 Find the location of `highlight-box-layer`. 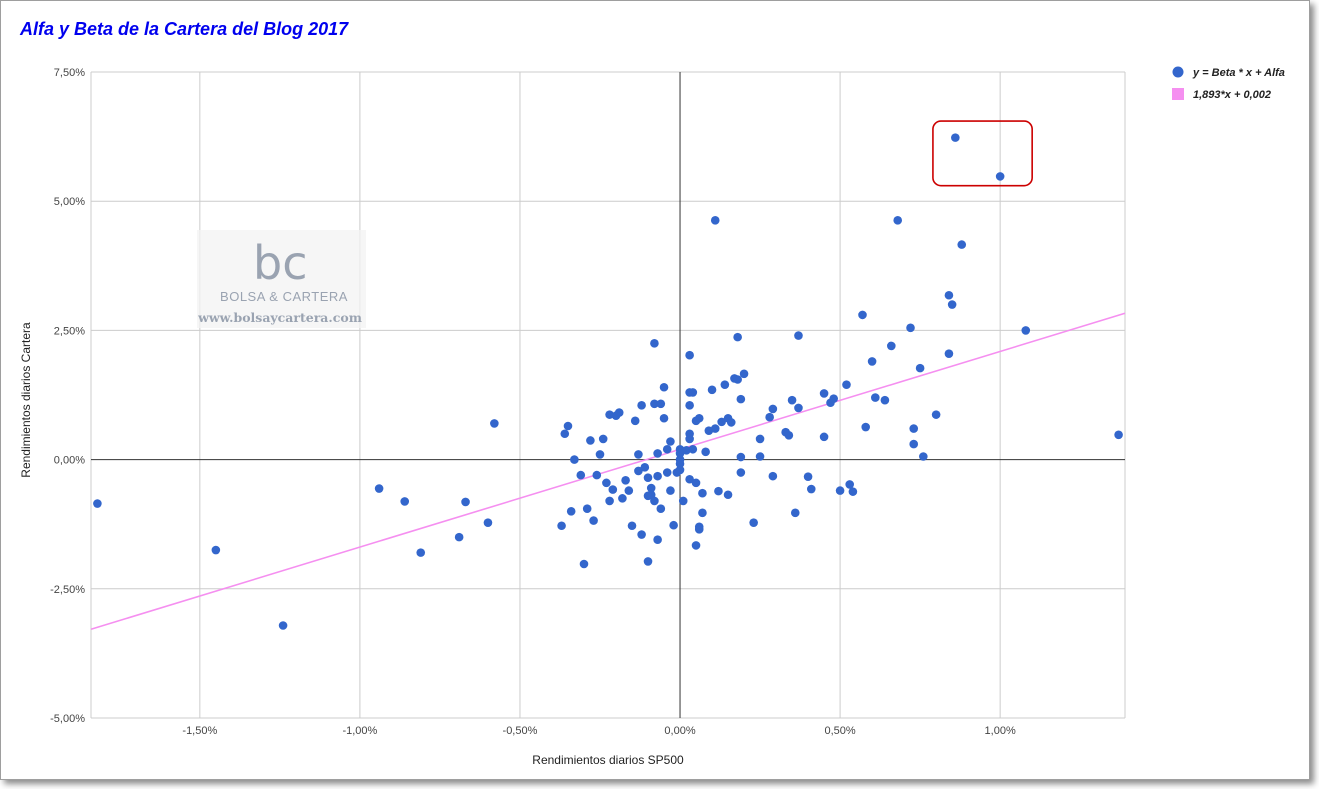

highlight-box-layer is located at coordinates (982, 153).